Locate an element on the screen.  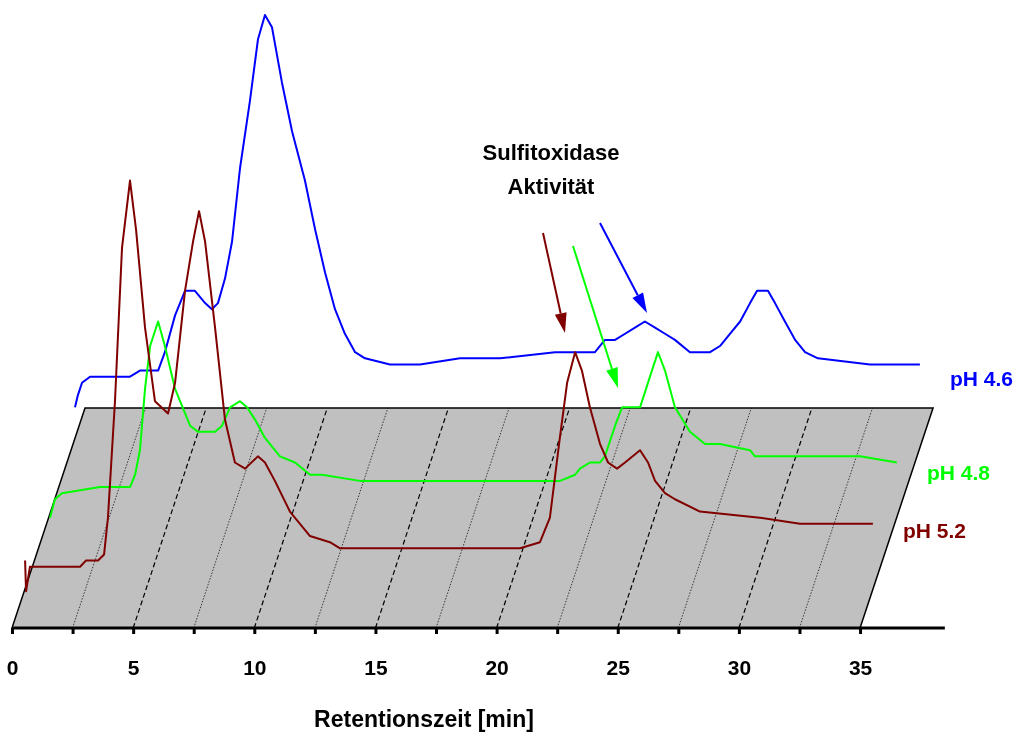
x-tick-label: 20 is located at coordinates (497, 667).